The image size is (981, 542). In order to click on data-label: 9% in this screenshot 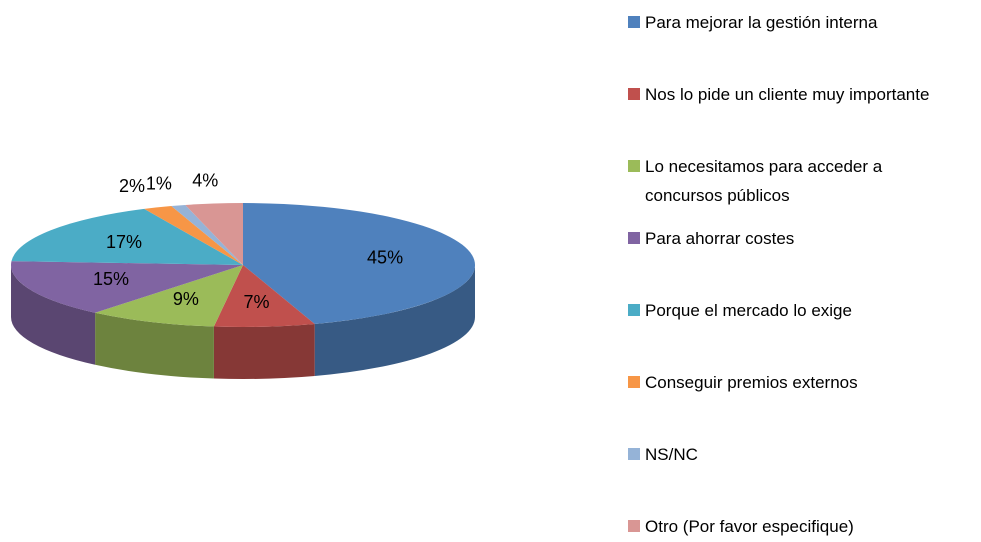, I will do `click(186, 299)`.